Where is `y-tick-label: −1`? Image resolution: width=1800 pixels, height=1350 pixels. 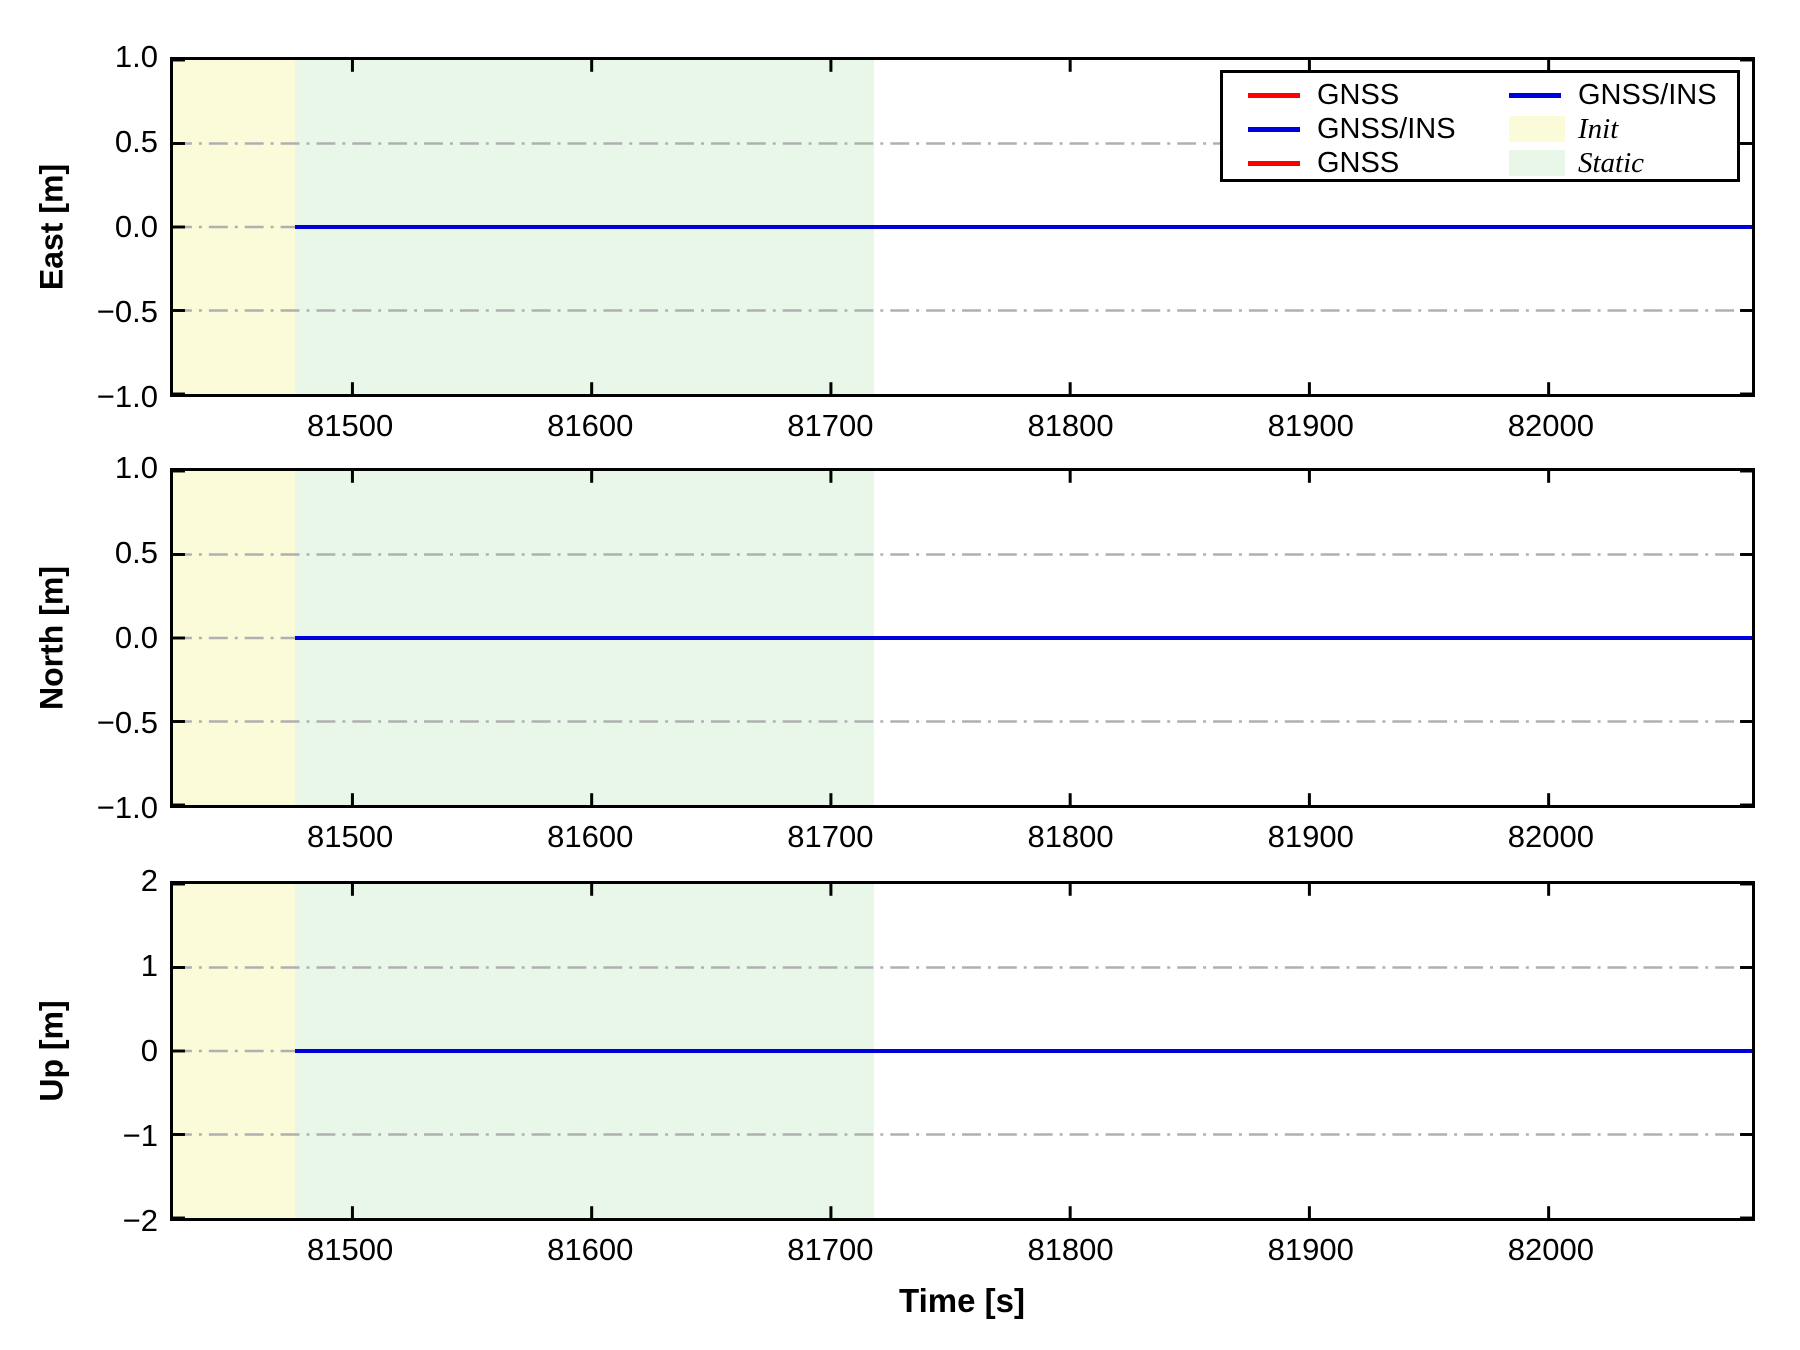 y-tick-label: −1 is located at coordinates (140, 1135).